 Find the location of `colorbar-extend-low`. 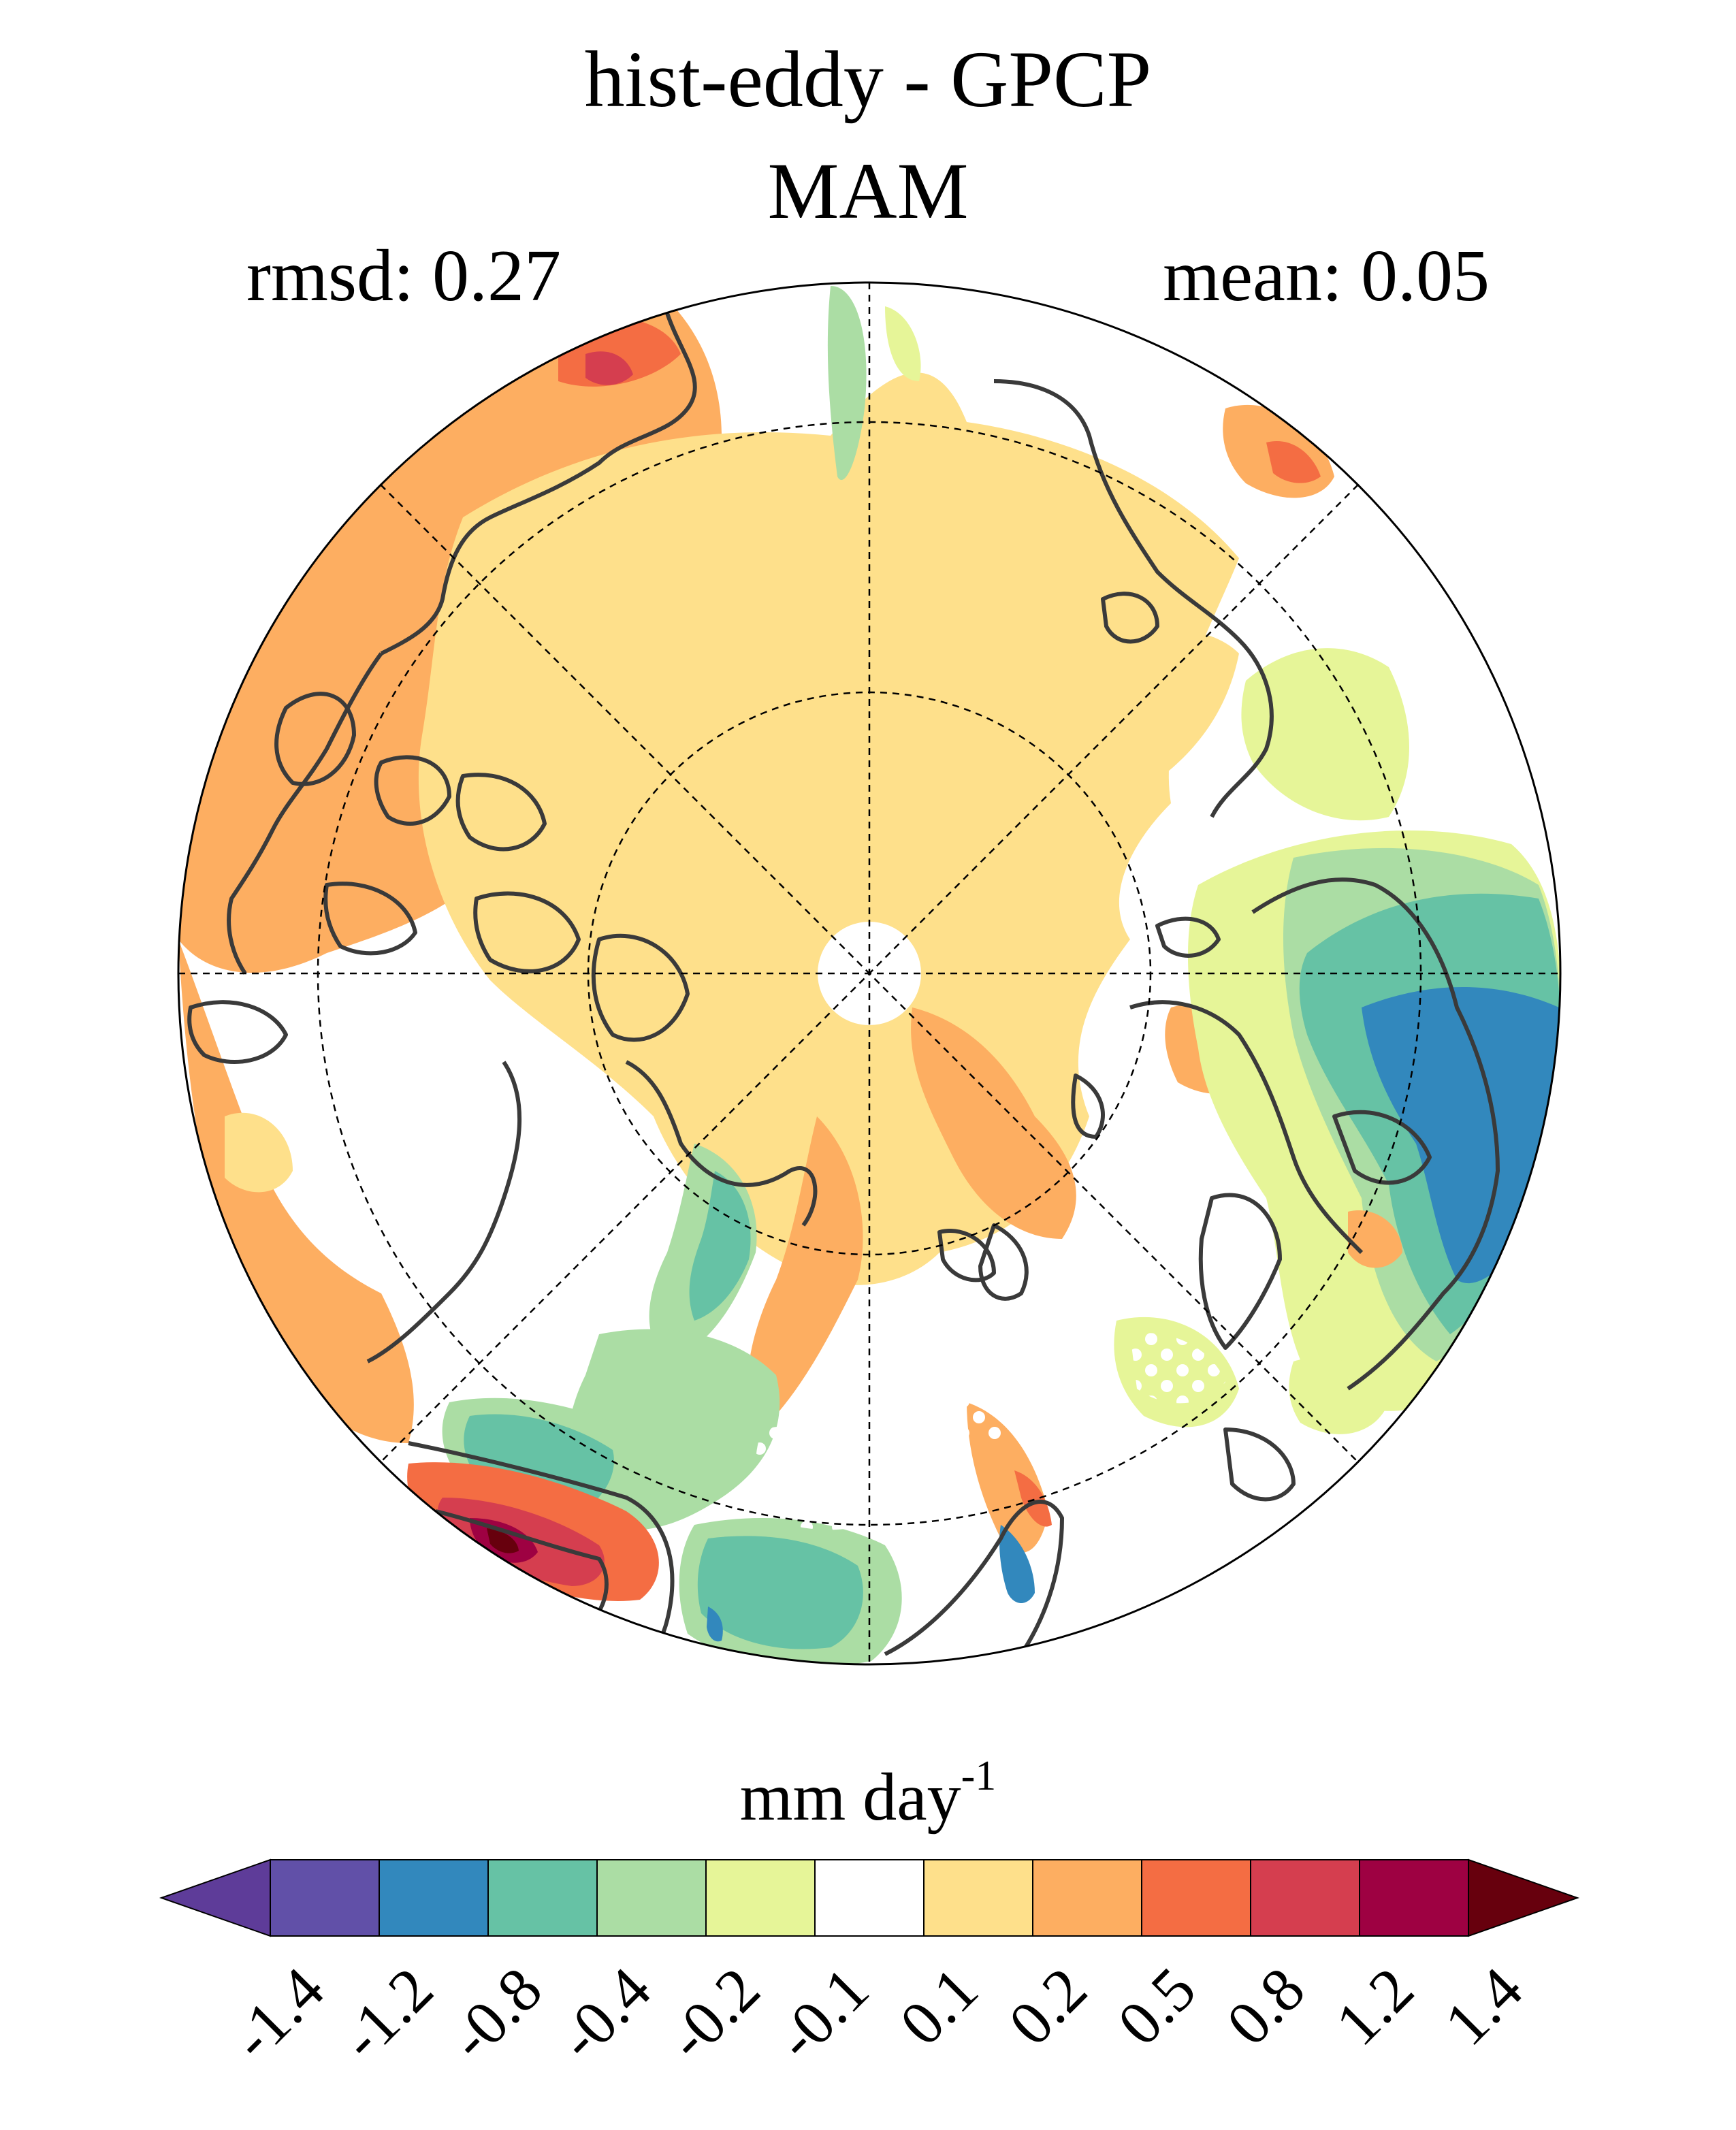

colorbar-extend-low is located at coordinates (215, 1897).